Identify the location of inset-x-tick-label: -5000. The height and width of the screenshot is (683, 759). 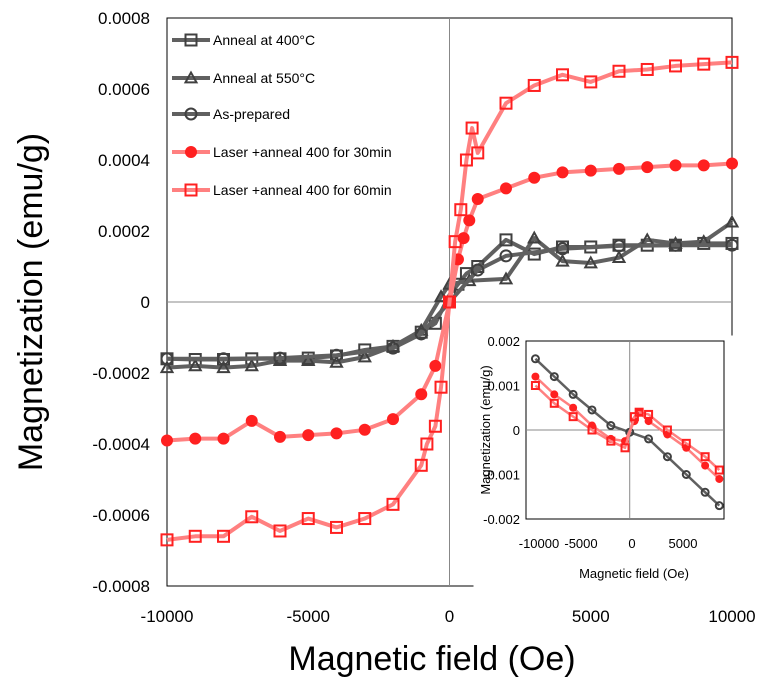
(580, 543).